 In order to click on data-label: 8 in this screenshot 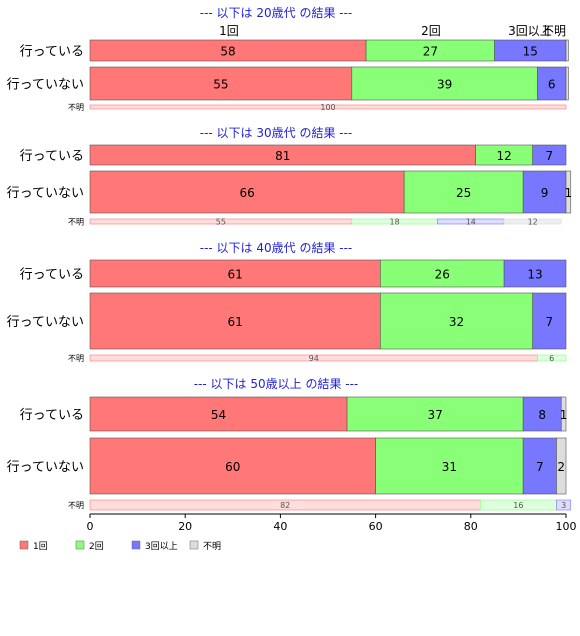, I will do `click(542, 415)`.